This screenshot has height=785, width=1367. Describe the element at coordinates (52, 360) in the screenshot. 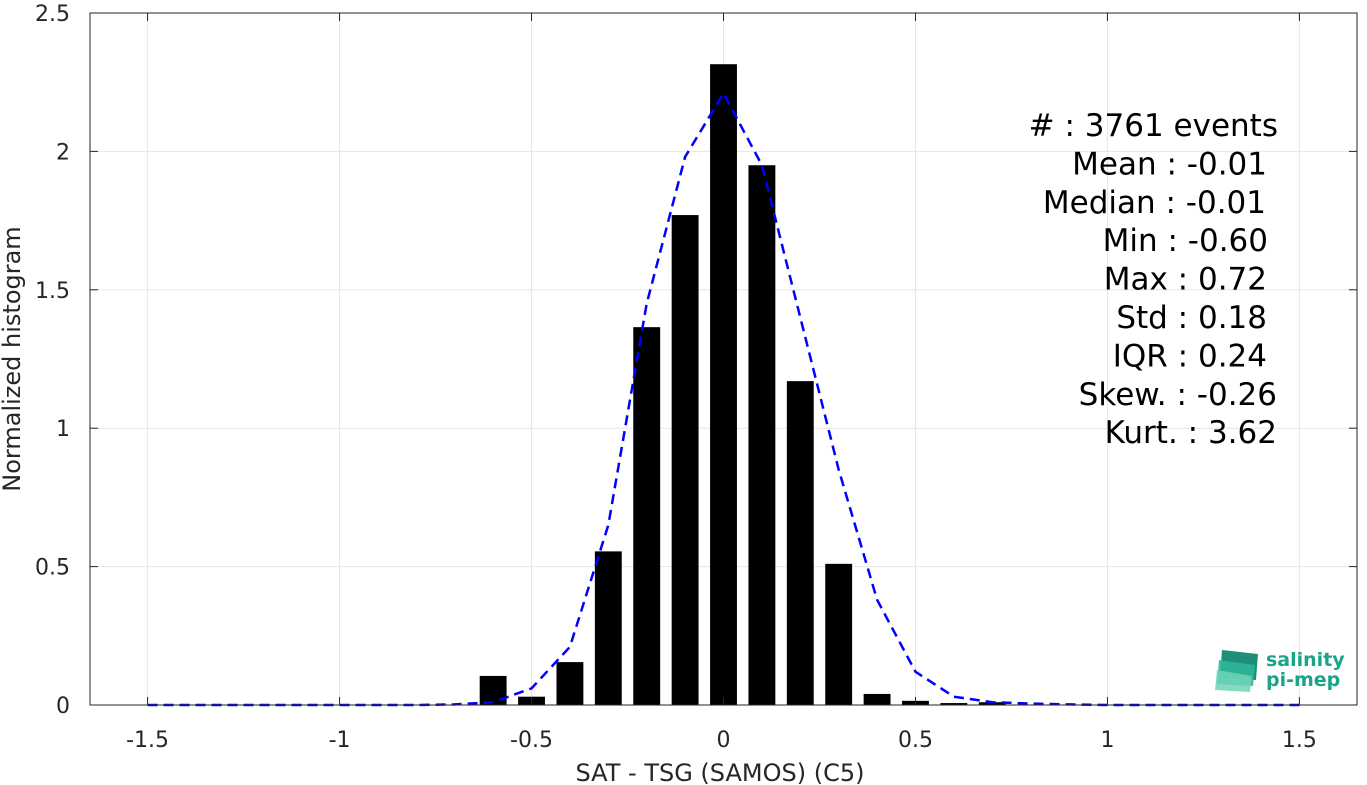

I see `y-tick-labels: 0 0.5 1 1.5 2 2.5` at that location.